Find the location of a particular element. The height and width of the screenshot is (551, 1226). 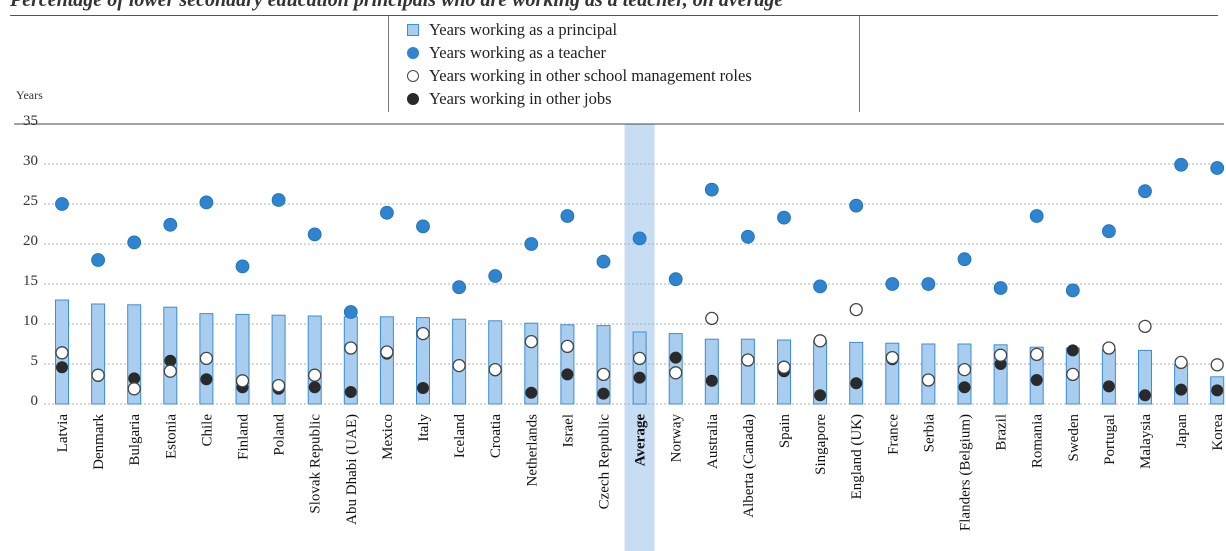

x-category-label: Romania is located at coordinates (1038, 441).